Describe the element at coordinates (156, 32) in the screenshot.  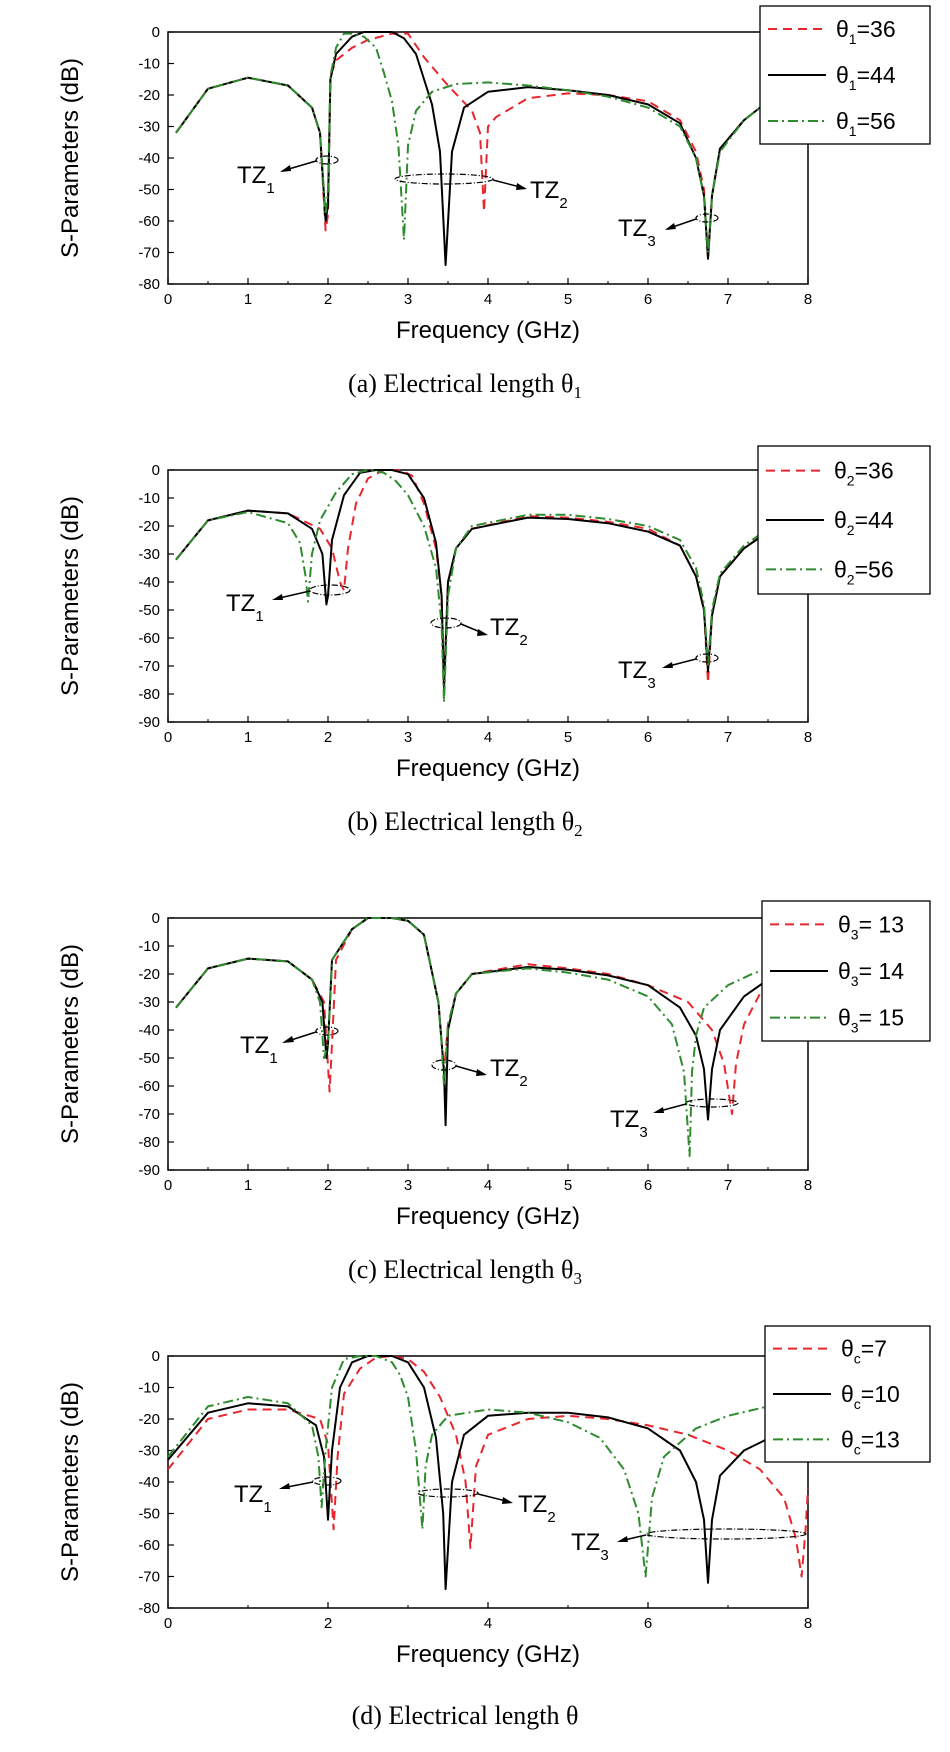
I see `y-tick-label: 0` at that location.